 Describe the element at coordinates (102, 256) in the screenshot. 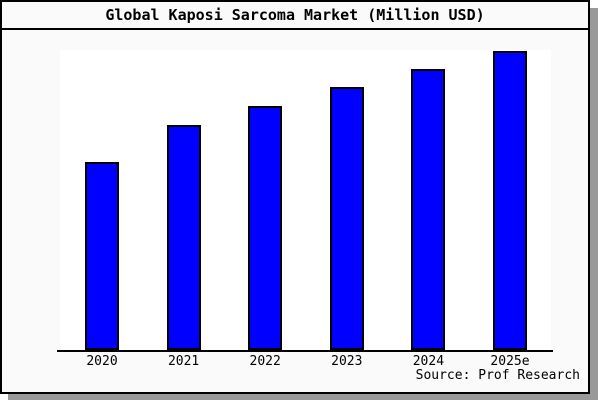

I see `bar-2020` at that location.